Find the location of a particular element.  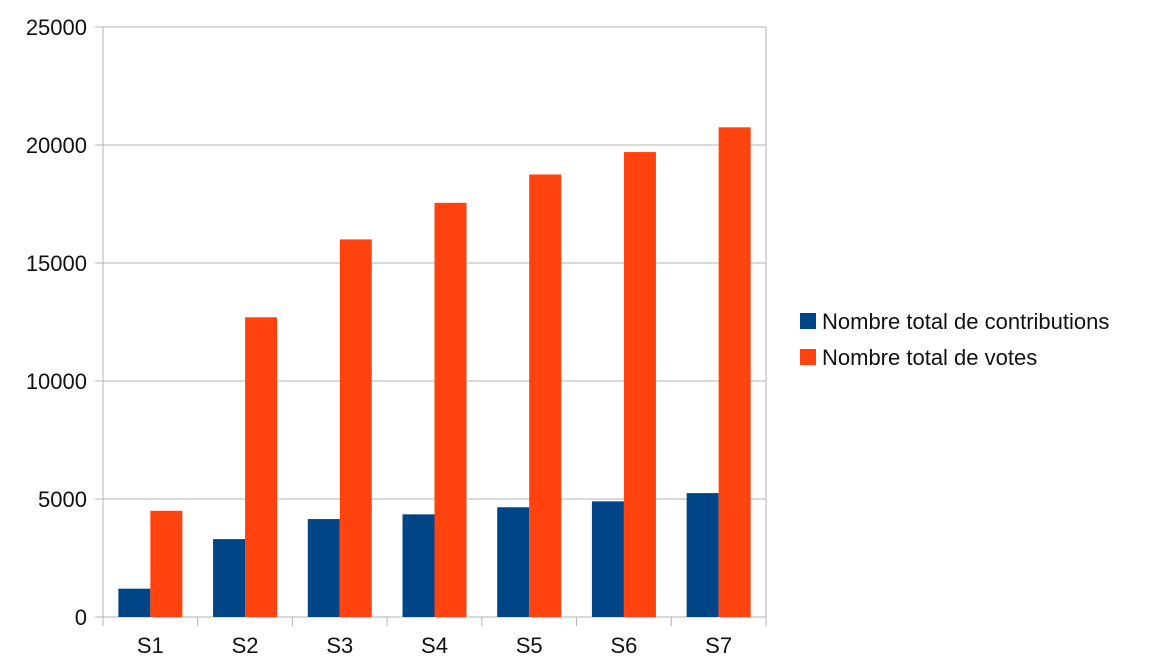

bar-contributions-s5 is located at coordinates (513, 562).